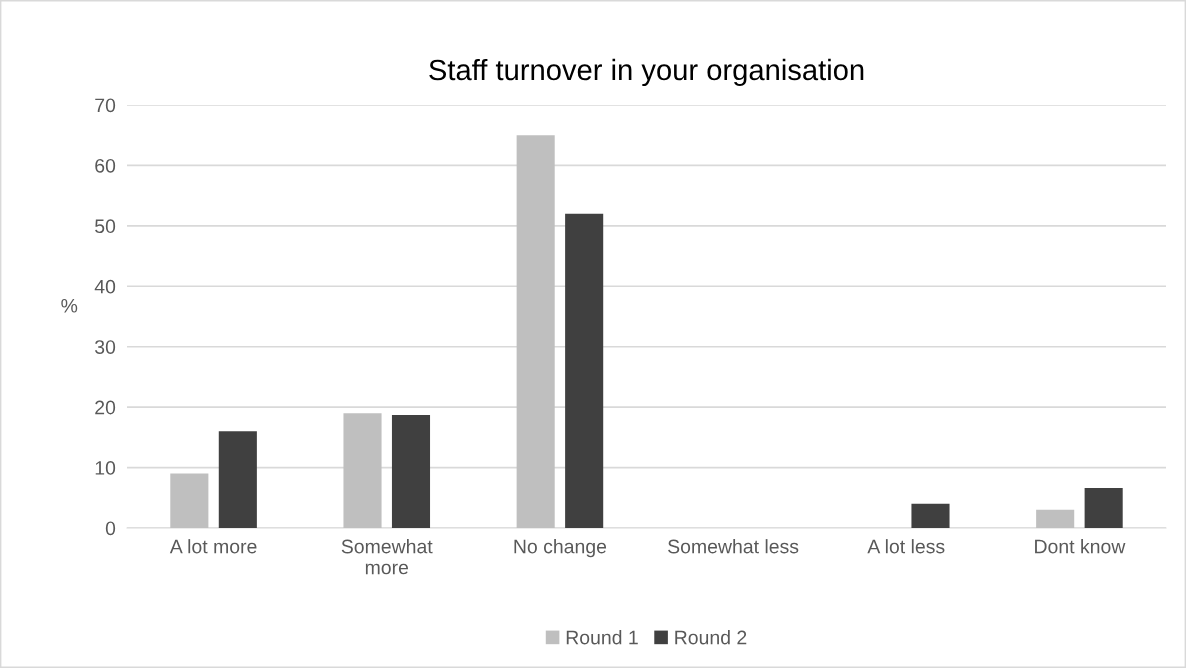 This screenshot has height=668, width=1186. I want to click on y-tick-label: 0, so click(110, 528).